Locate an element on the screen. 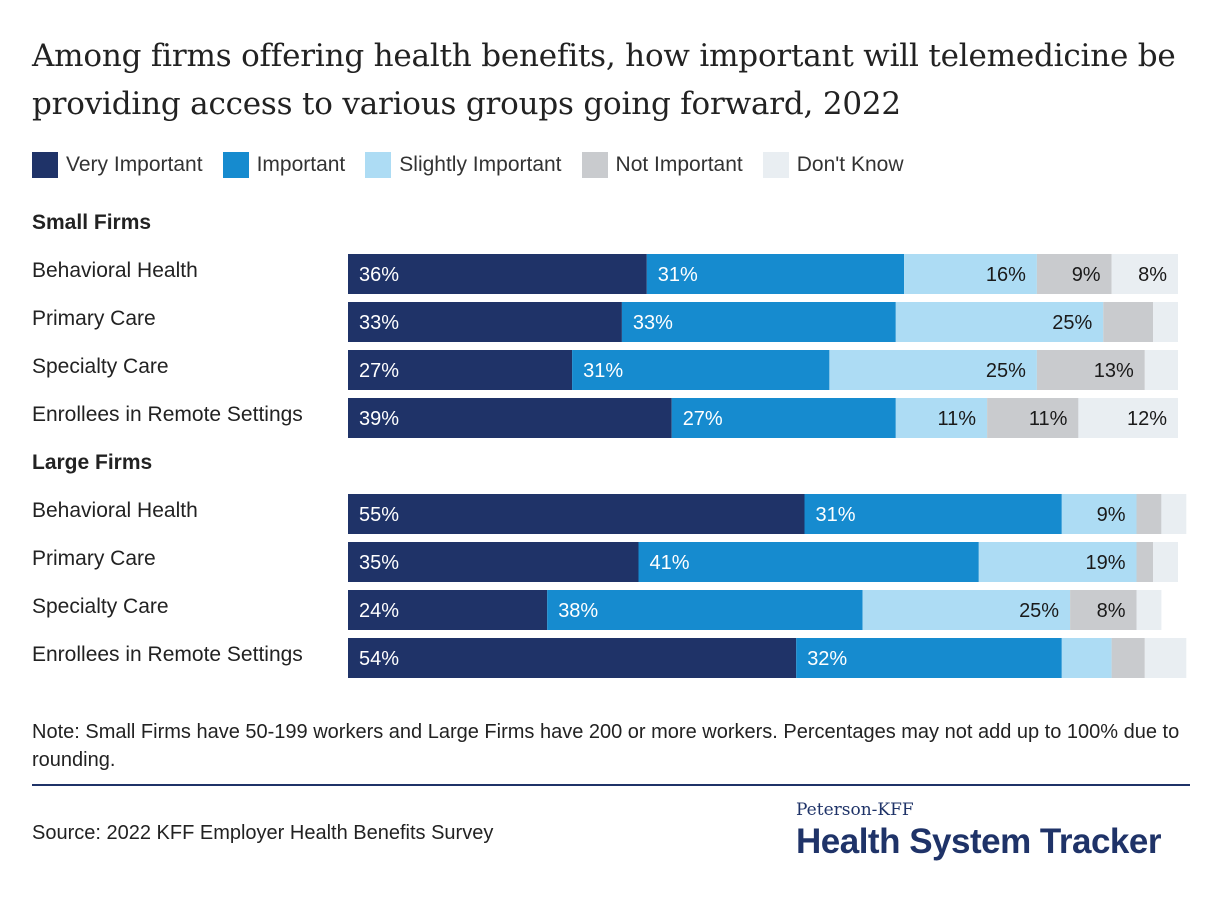 Image resolution: width=1220 pixels, height=916 pixels. legend-item-very-important: Very Important is located at coordinates (117, 165).